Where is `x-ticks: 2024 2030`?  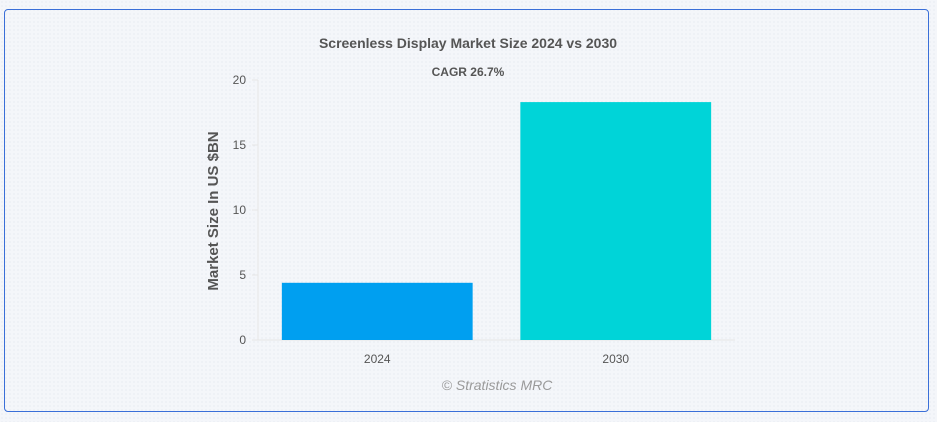 x-ticks: 2024 2030 is located at coordinates (497, 359).